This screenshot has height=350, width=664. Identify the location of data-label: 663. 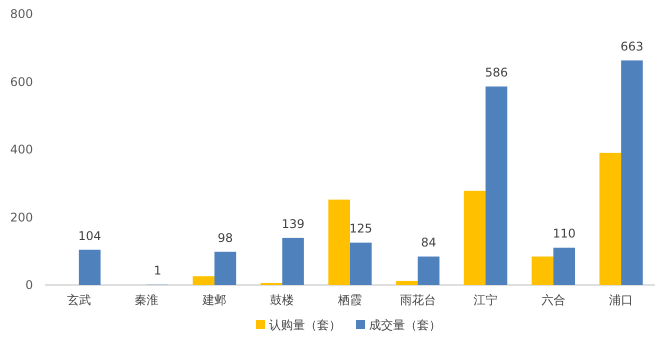
(632, 46).